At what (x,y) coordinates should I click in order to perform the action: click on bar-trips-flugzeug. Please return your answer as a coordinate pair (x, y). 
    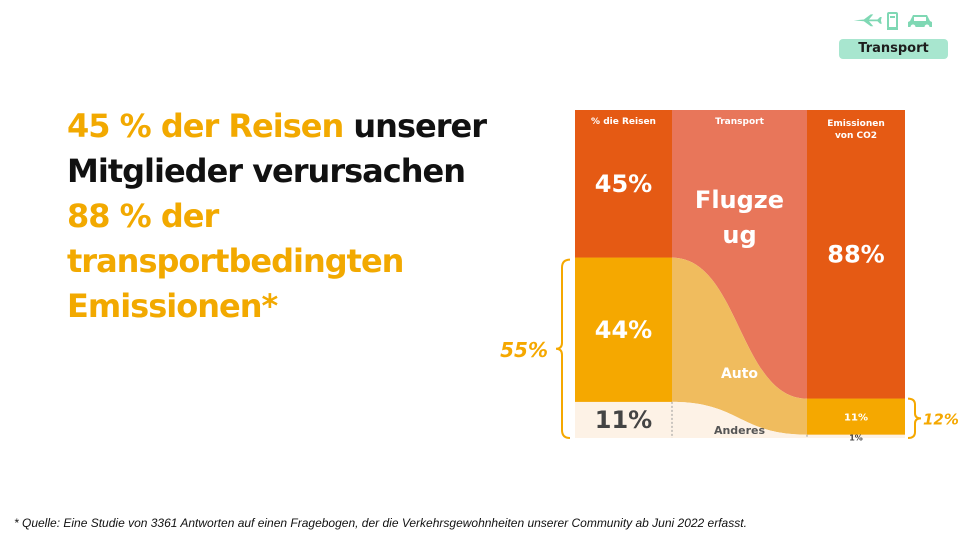
    Looking at the image, I should click on (623, 184).